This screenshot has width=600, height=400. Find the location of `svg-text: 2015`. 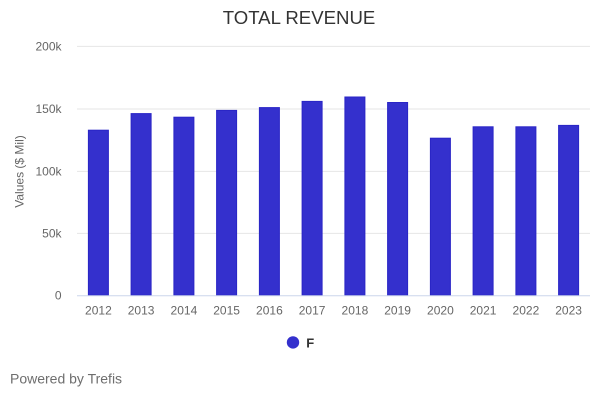

svg-text: 2015 is located at coordinates (226, 311).